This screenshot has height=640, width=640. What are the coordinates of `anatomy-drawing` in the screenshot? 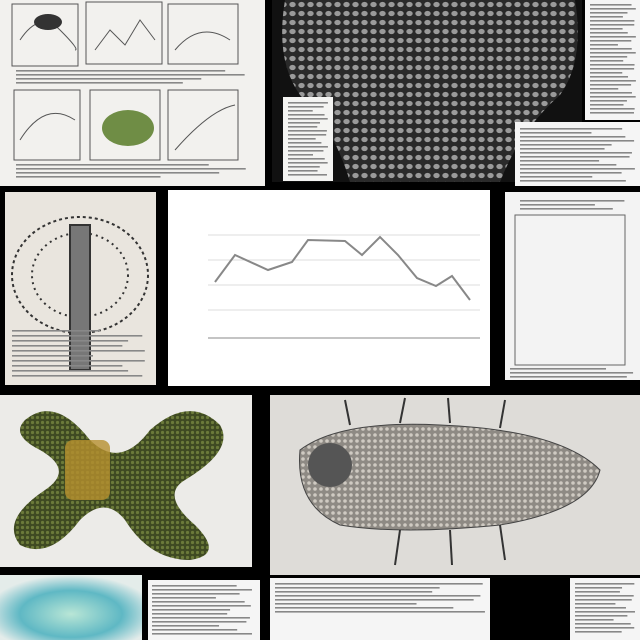 It's located at (80, 293).